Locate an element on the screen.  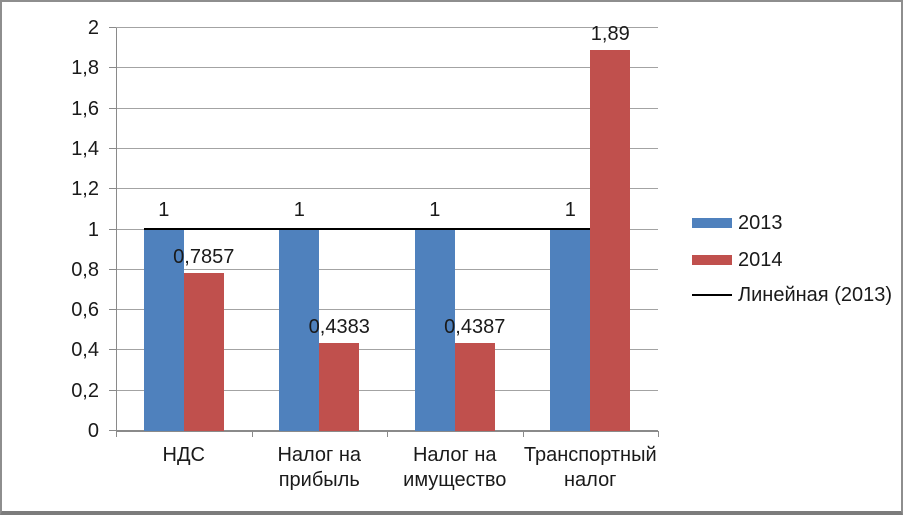
data-label-2014-0: 0,7857 is located at coordinates (204, 256).